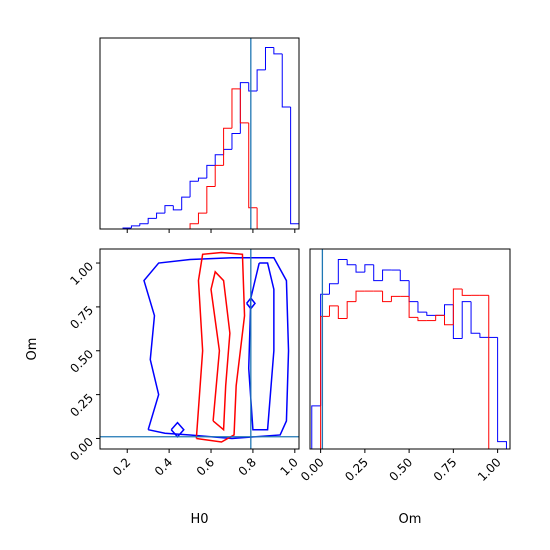 The width and height of the screenshot is (550, 550). I want to click on x-tick-label: 0.25, so click(356, 469).